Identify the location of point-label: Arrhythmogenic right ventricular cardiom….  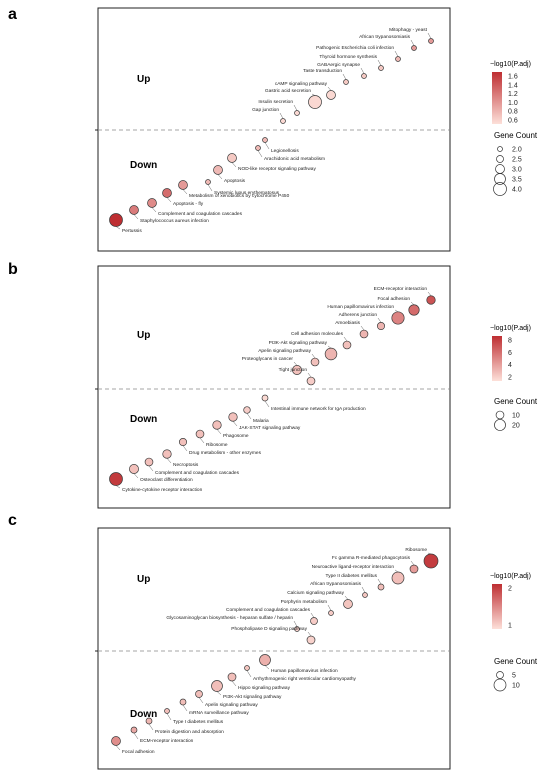
(305, 679).